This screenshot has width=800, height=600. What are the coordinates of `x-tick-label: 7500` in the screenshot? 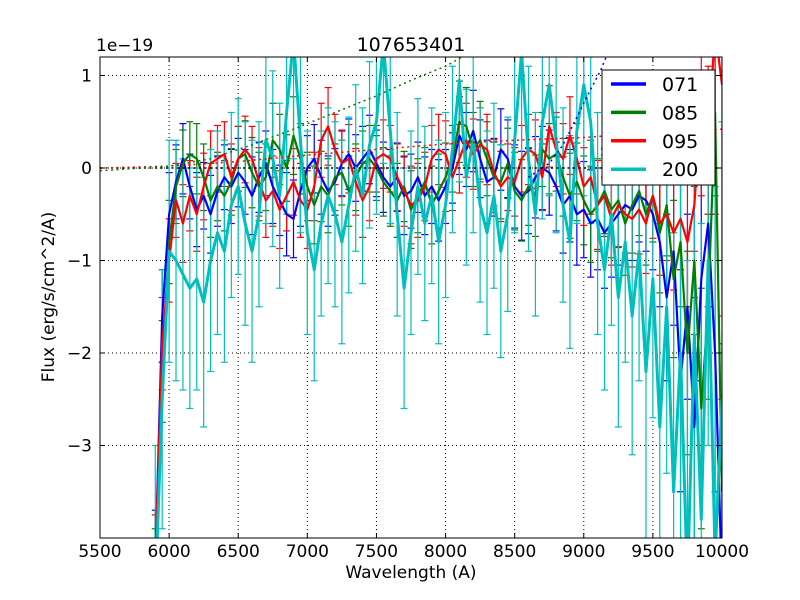 It's located at (376, 552).